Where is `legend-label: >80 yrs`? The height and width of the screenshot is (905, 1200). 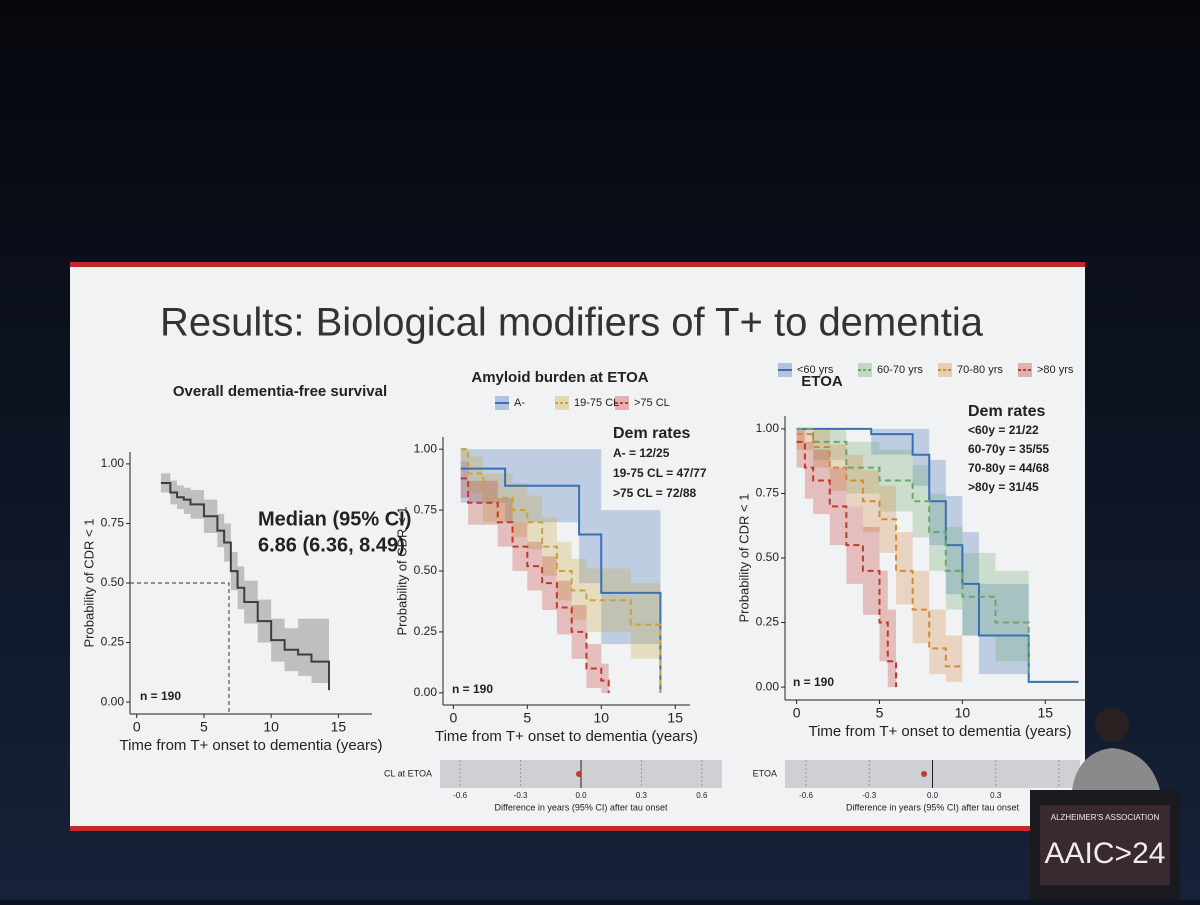
legend-label: >80 yrs is located at coordinates (1055, 370).